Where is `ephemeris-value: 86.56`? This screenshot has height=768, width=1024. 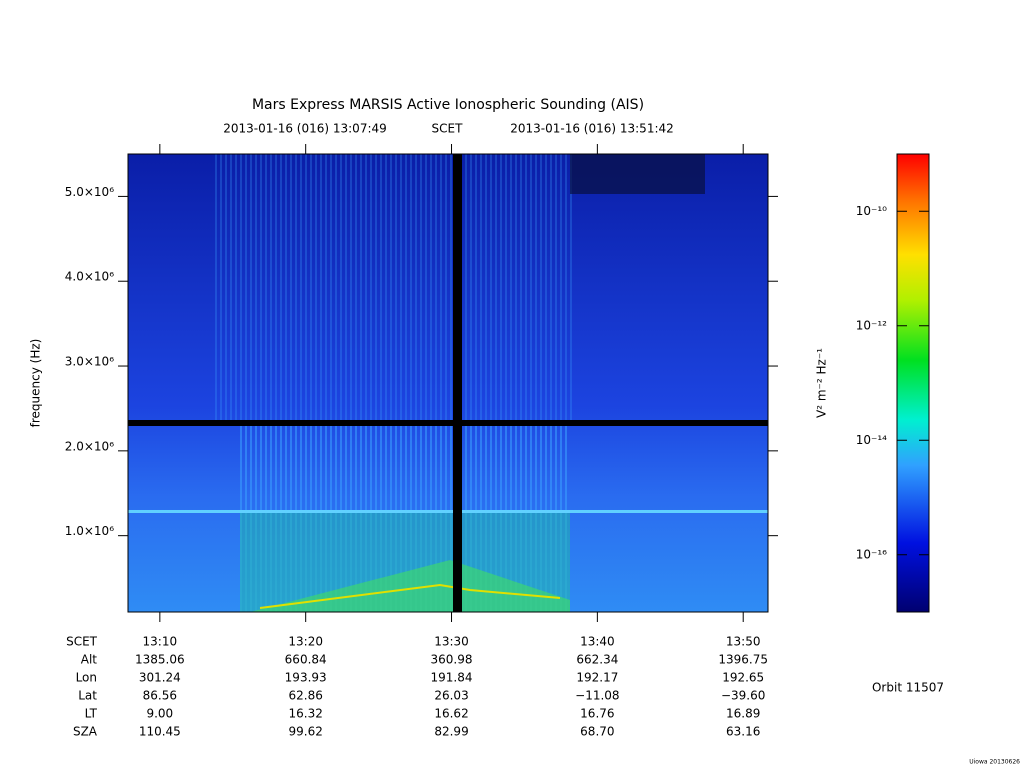
ephemeris-value: 86.56 is located at coordinates (160, 696).